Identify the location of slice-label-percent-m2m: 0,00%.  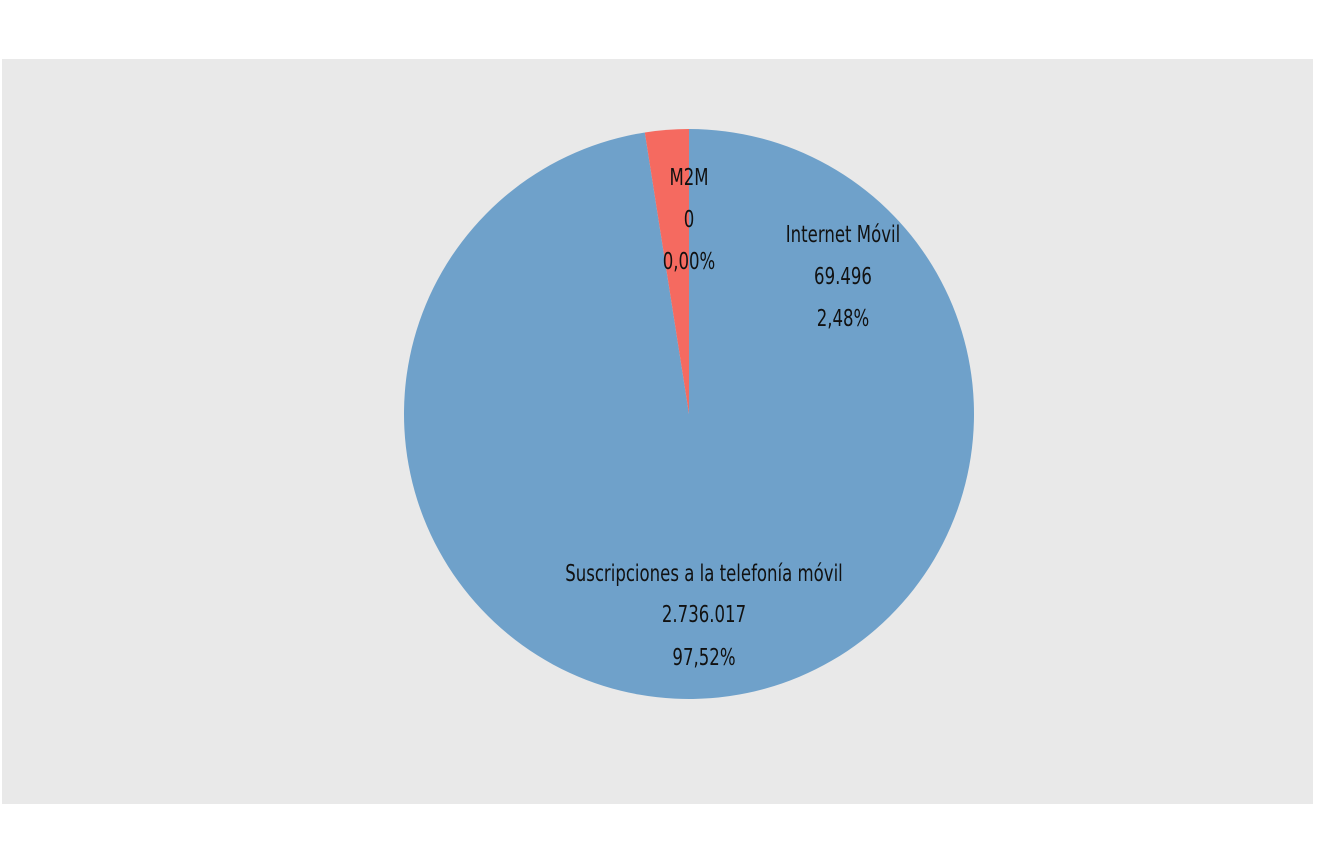
(689, 261).